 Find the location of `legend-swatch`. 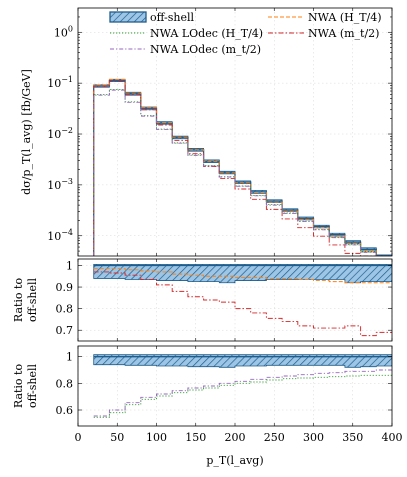

legend-swatch is located at coordinates (128, 17).